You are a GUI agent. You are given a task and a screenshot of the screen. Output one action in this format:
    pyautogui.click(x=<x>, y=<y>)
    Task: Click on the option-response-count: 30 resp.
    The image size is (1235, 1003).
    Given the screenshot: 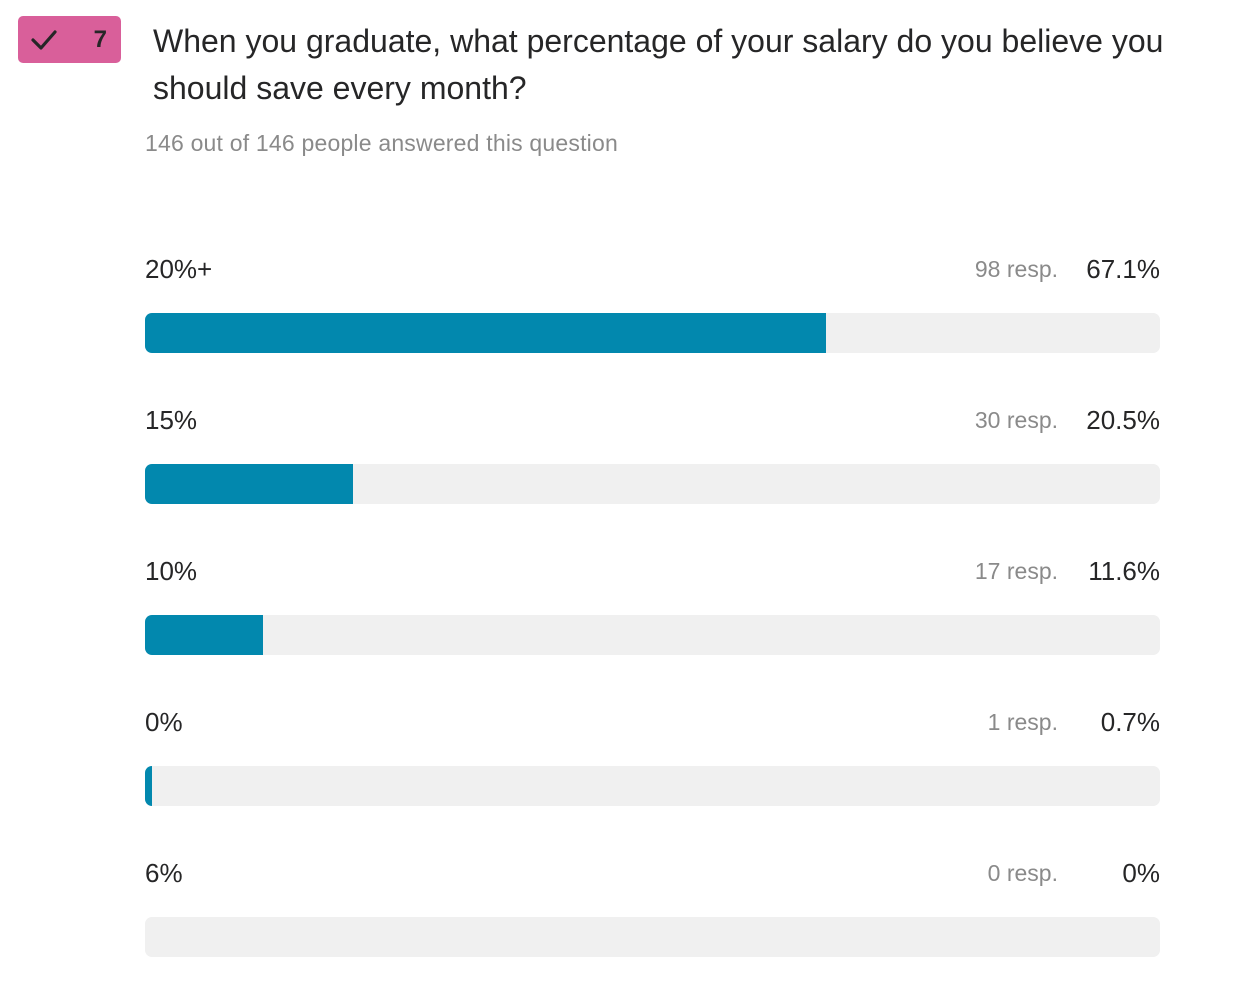 What is the action you would take?
    pyautogui.click(x=1016, y=420)
    